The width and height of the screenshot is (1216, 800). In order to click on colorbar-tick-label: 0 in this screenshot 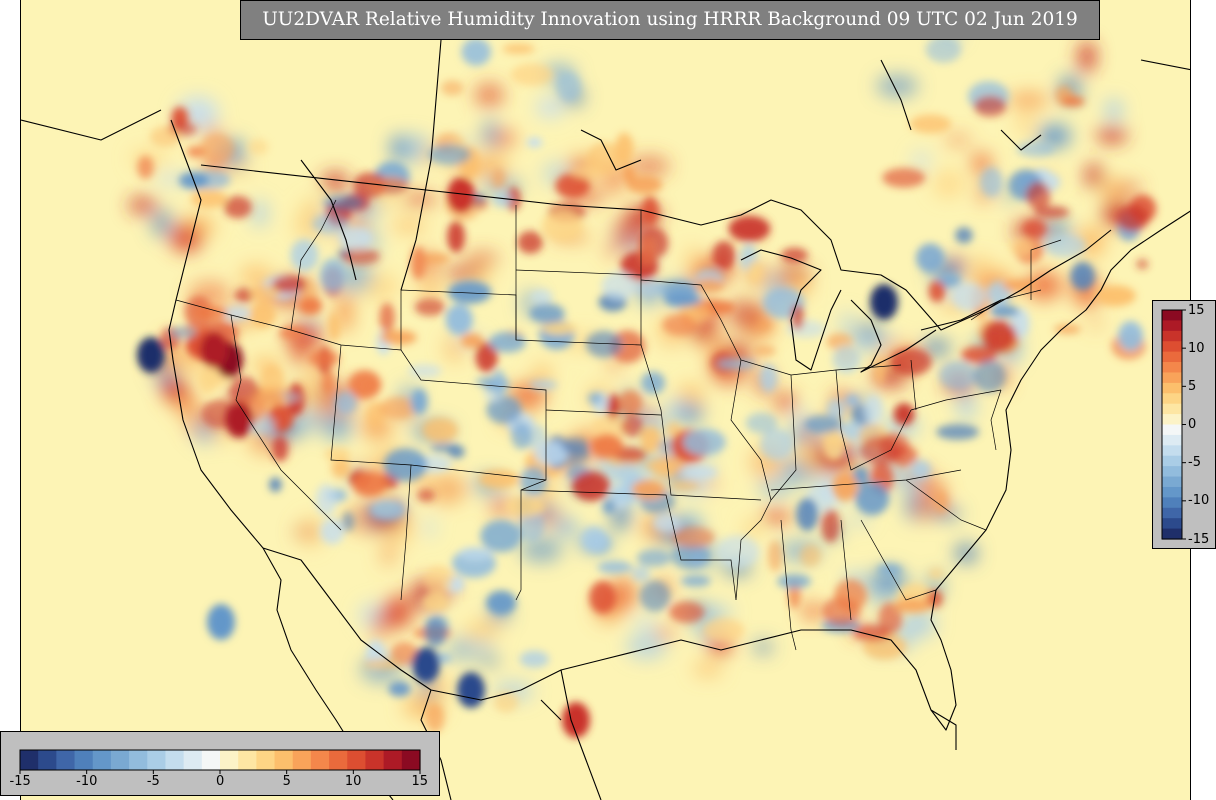, I will do `click(220, 781)`.